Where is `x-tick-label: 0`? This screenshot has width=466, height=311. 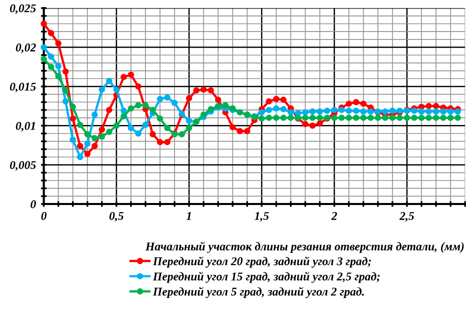 x-tick-label: 0 is located at coordinates (44, 216).